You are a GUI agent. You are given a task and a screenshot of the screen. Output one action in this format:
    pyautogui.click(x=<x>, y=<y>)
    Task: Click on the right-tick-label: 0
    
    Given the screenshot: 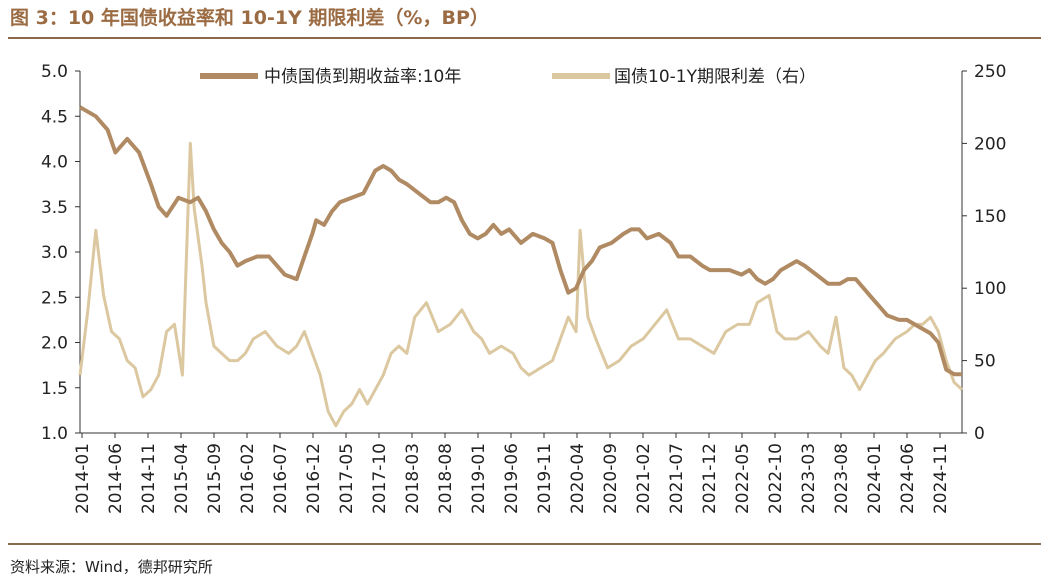 What is the action you would take?
    pyautogui.click(x=979, y=434)
    